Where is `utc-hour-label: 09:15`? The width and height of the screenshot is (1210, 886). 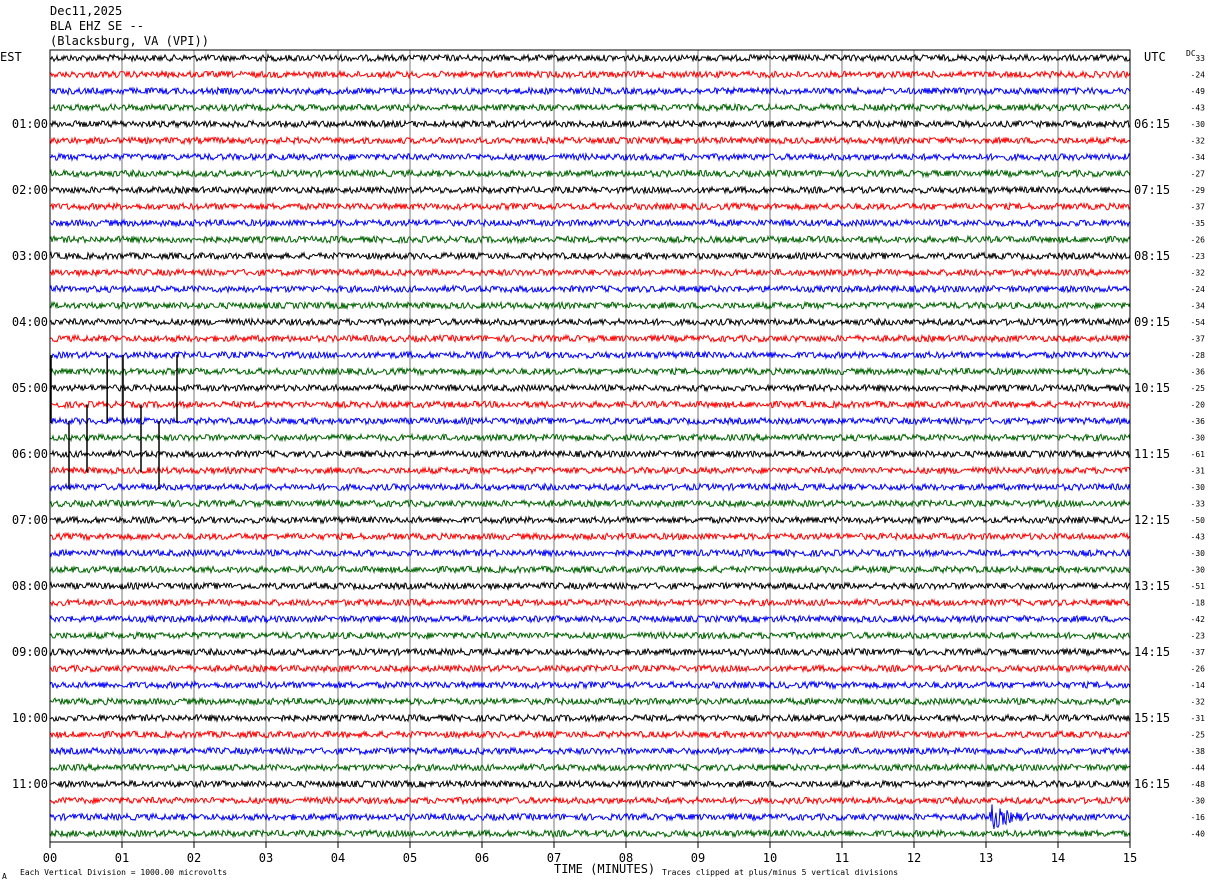 utc-hour-label: 09:15 is located at coordinates (1152, 322).